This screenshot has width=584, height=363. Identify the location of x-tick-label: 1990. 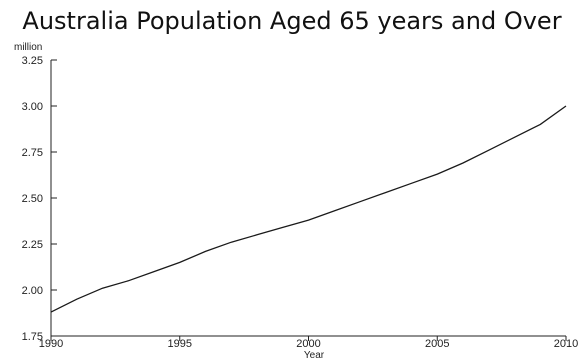
(51, 344).